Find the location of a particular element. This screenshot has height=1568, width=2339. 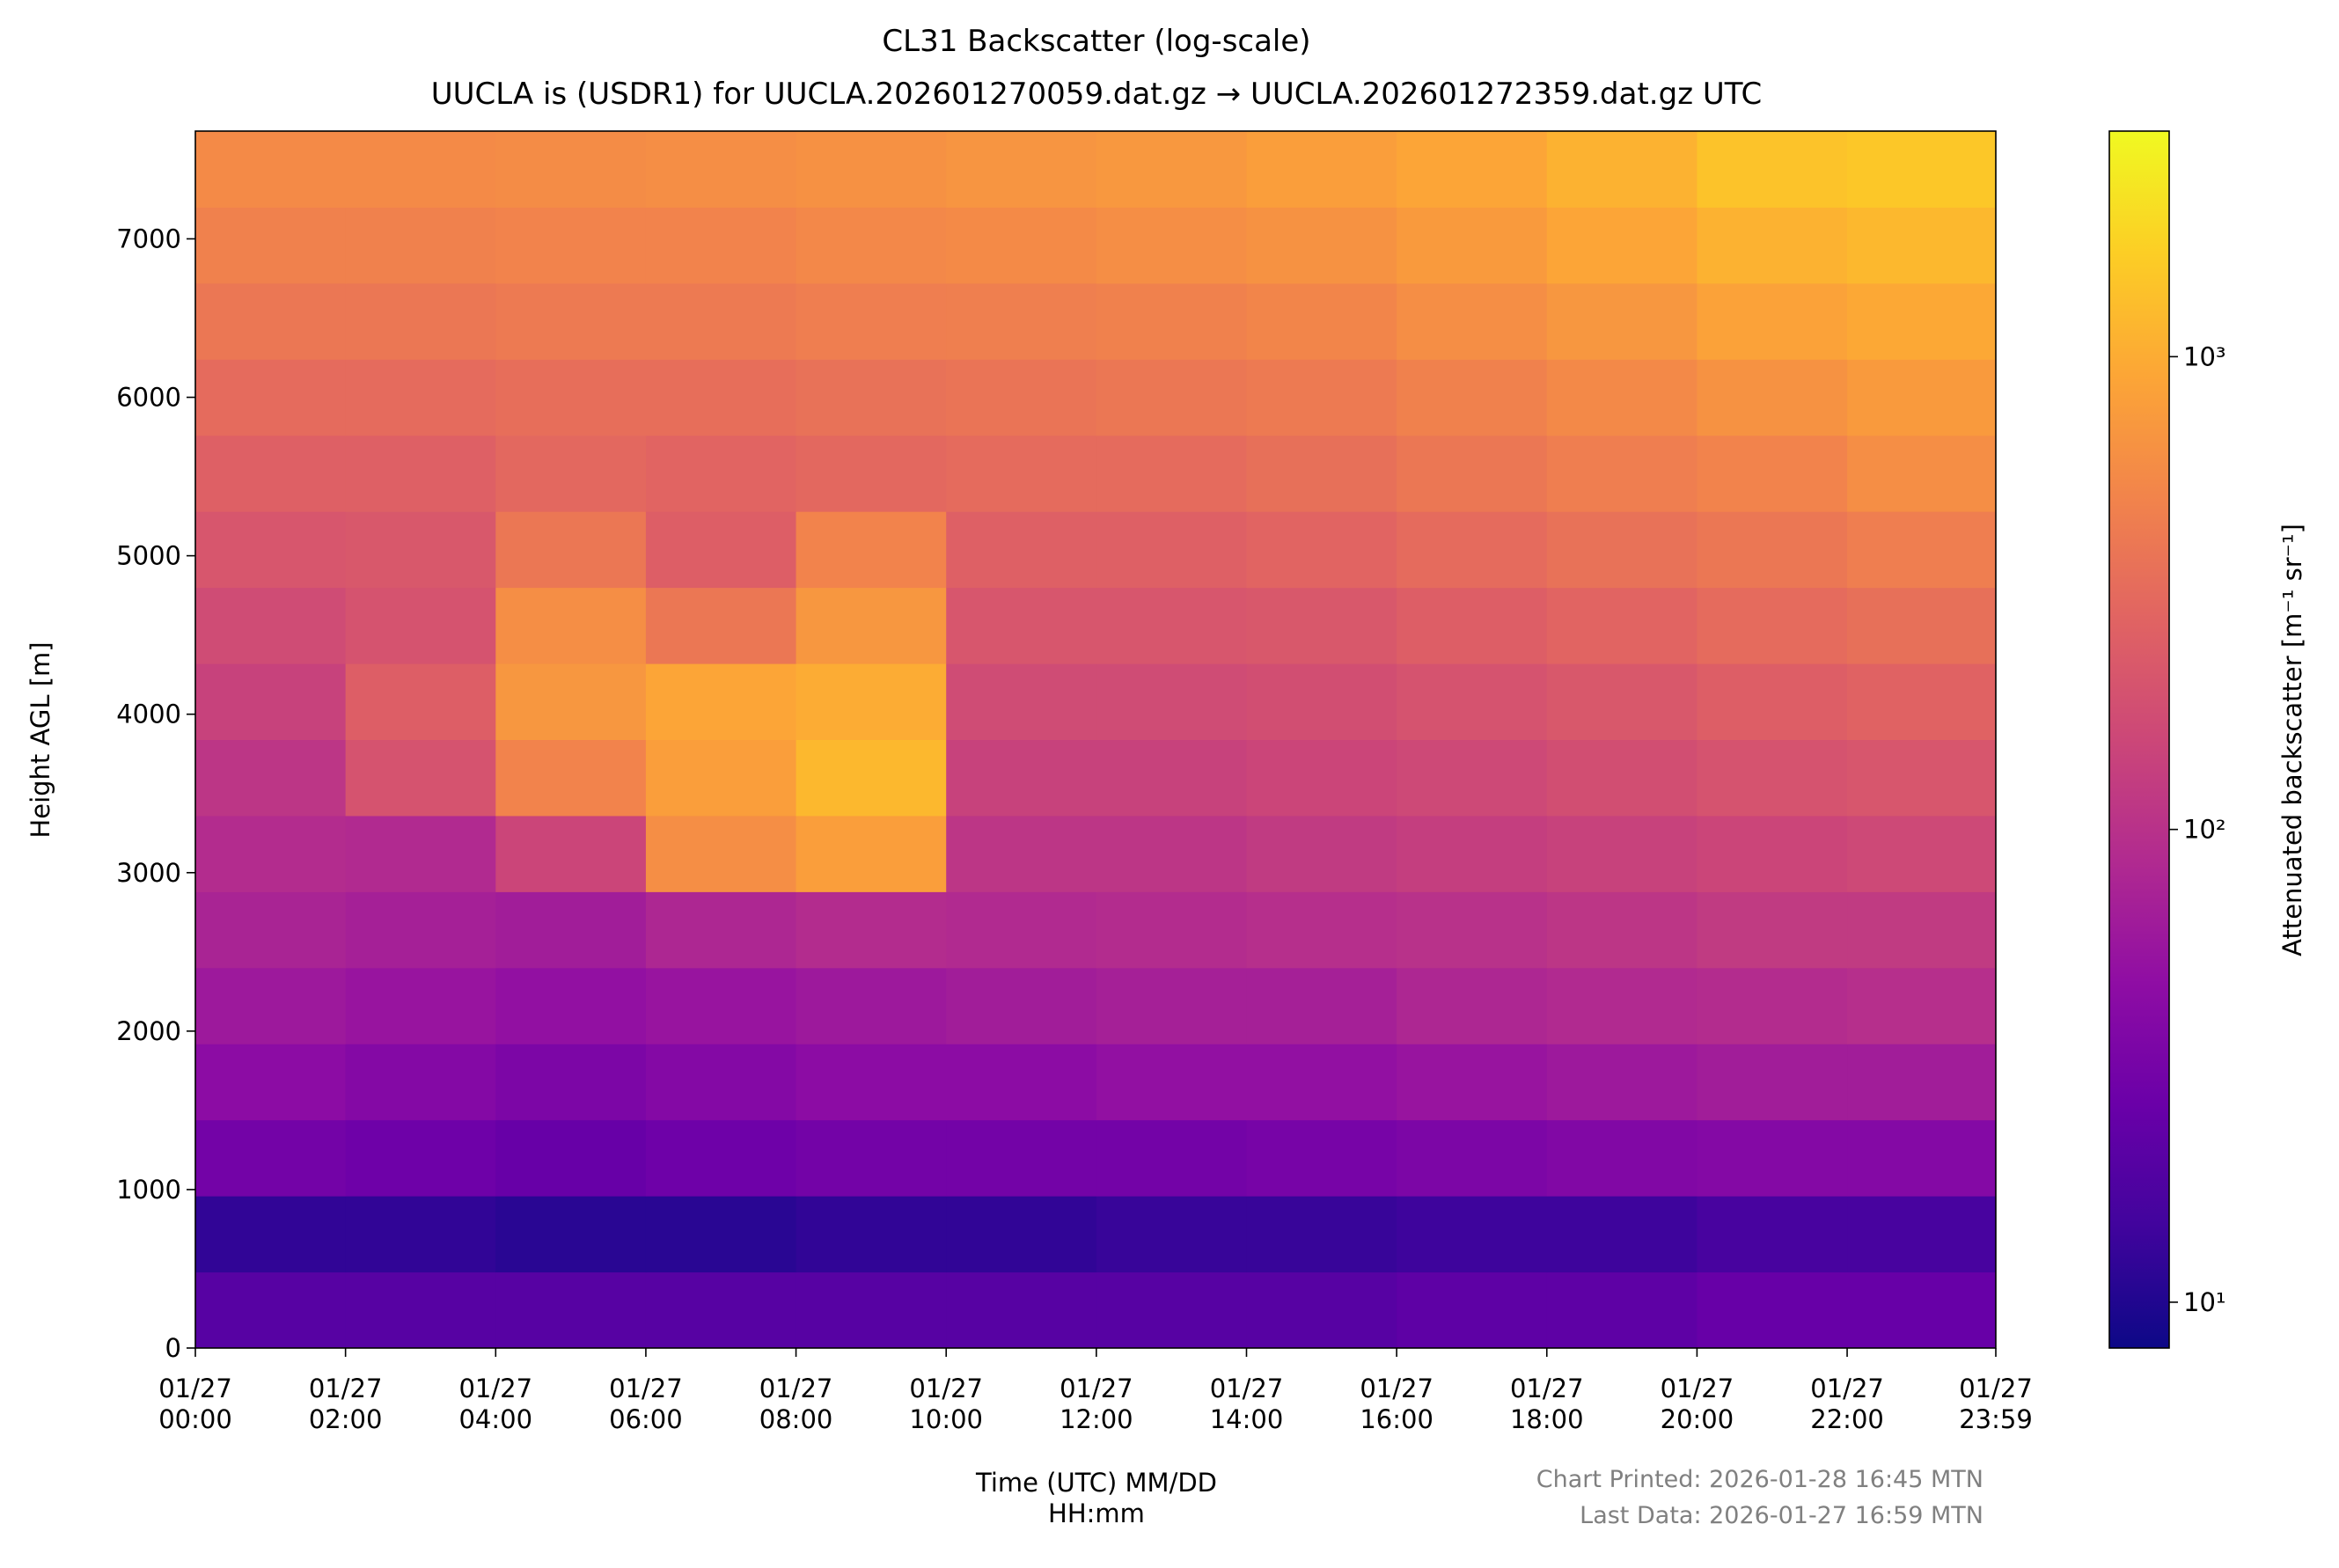

y-tick-label: 0 is located at coordinates (173, 1348).